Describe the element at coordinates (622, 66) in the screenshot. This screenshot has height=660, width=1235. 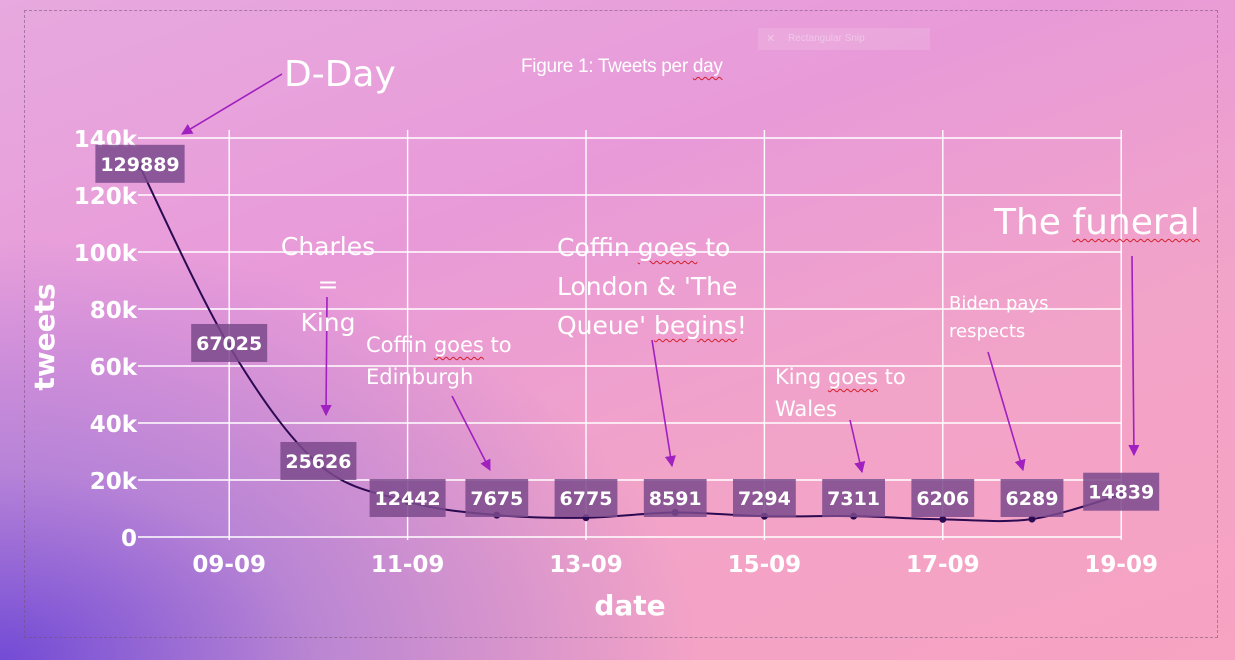
I see `figure-title: Figure 1: Tweets per day` at that location.